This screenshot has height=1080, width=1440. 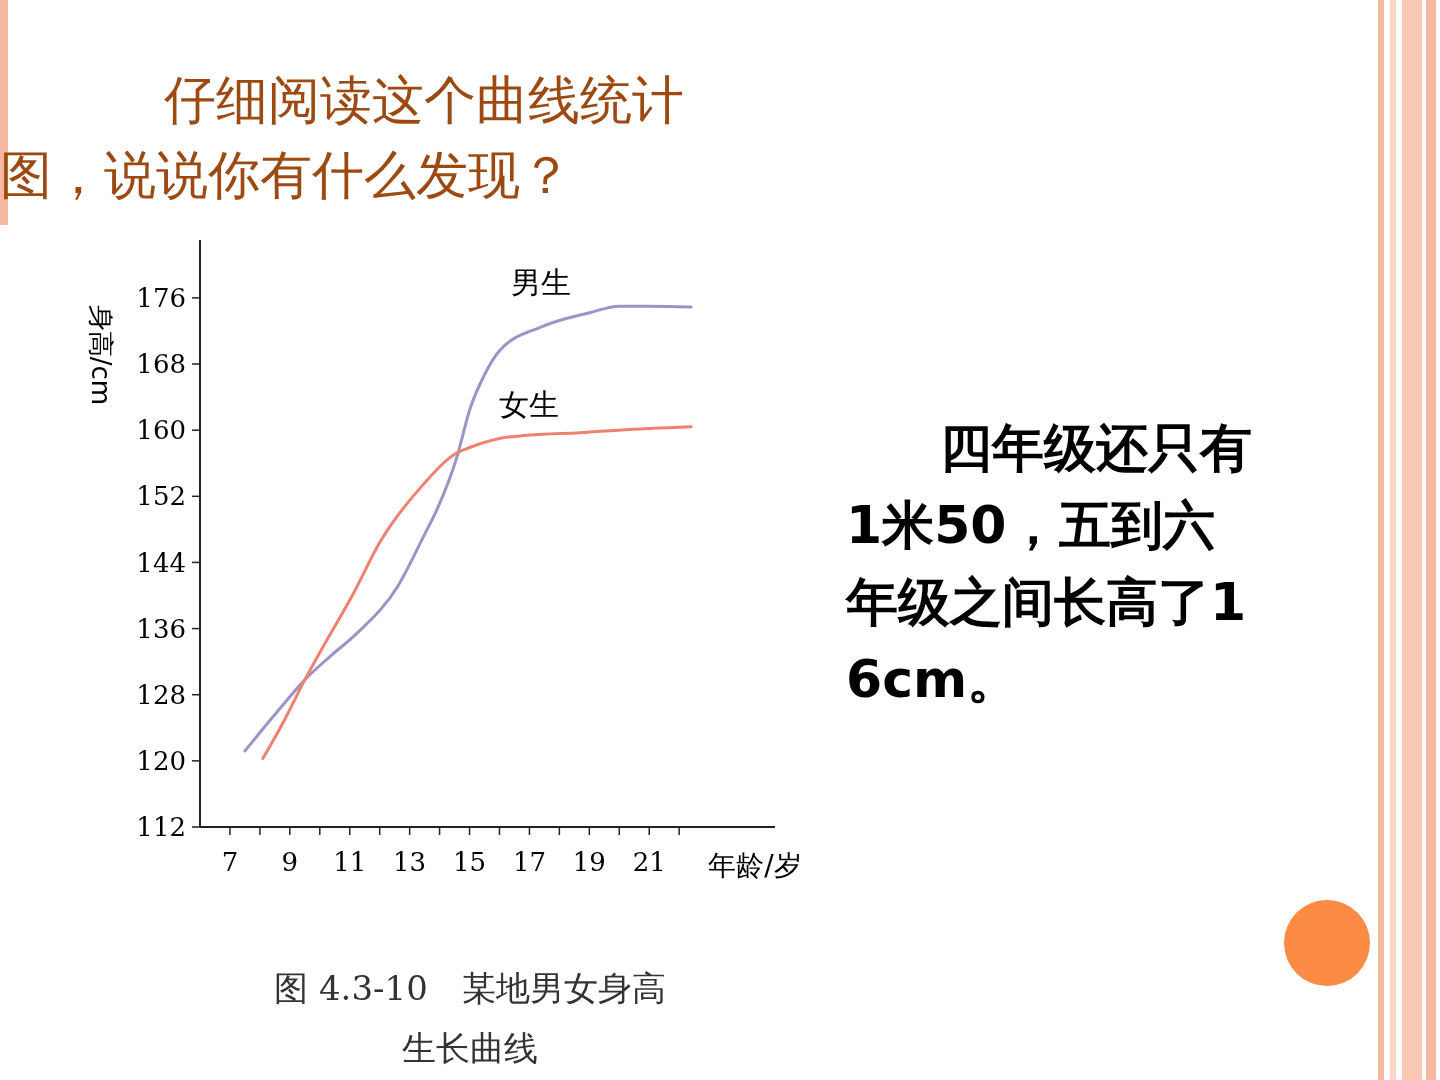 I want to click on y-tick-label: 136, so click(x=161, y=628).